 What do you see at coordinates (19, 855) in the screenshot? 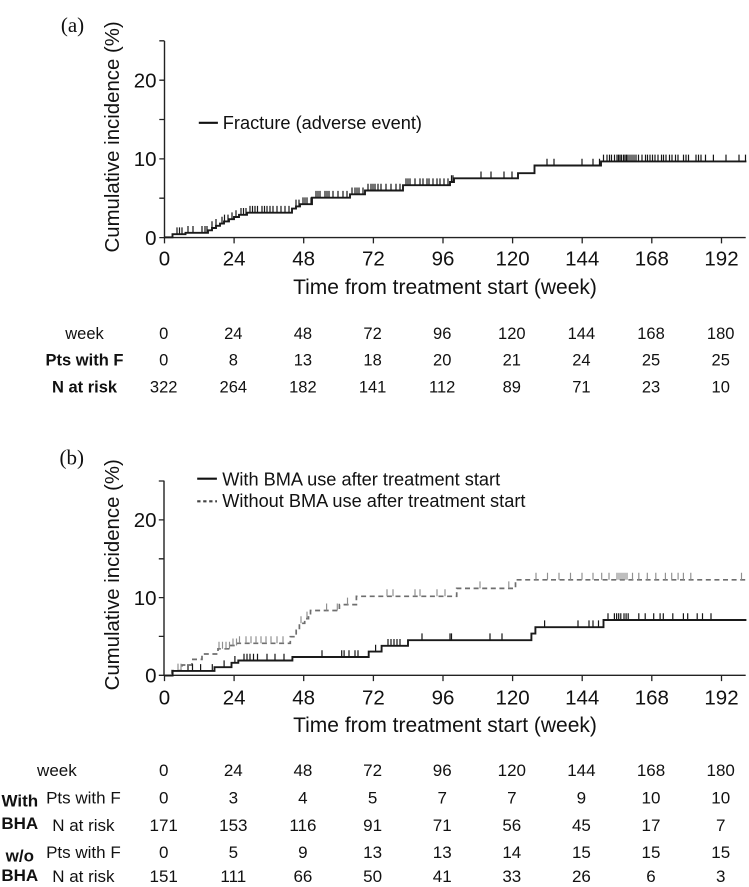
I see `svg-text: w/o` at bounding box center [19, 855].